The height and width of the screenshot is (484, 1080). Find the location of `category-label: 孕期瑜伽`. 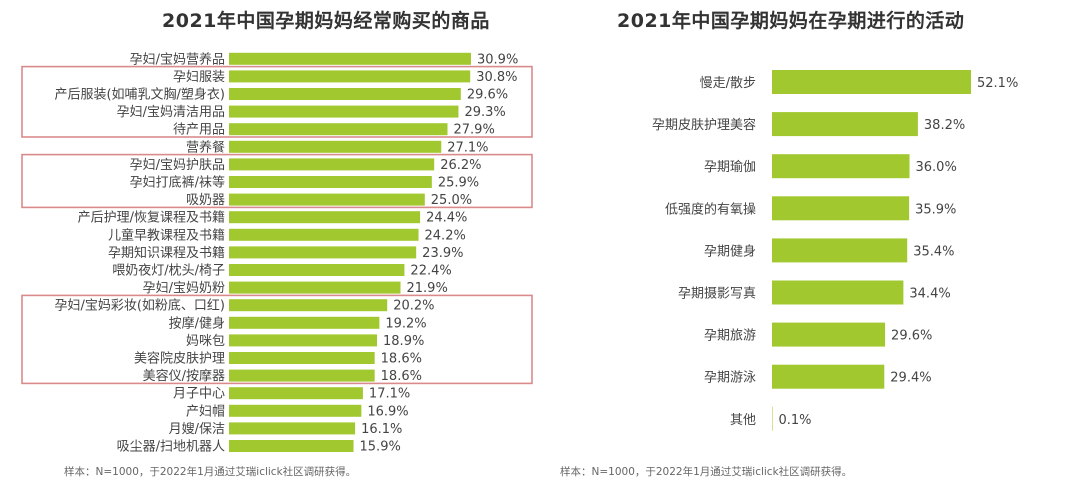

category-label: 孕期瑜伽 is located at coordinates (730, 167).